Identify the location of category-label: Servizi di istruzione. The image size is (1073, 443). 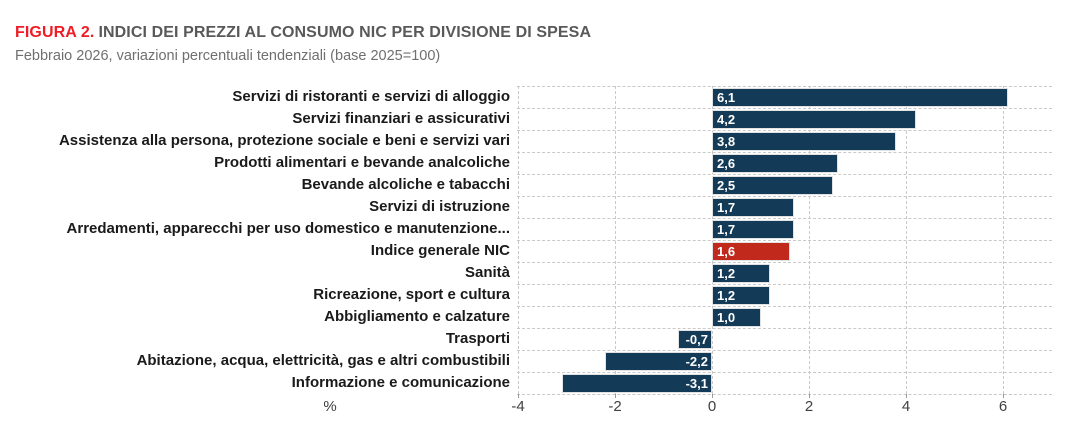
(439, 206).